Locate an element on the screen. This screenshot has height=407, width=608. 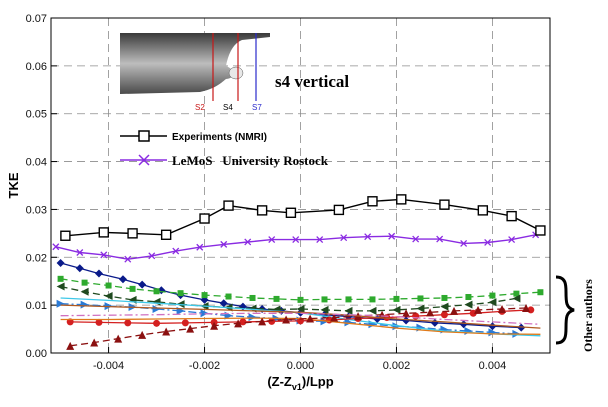
y-axis-label: TKE is located at coordinates (13, 185).